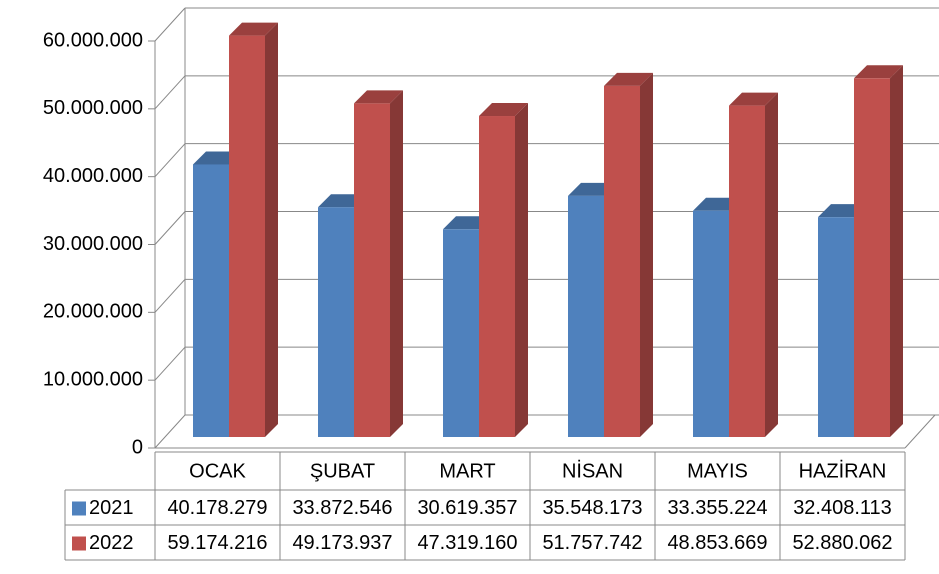  I want to click on x-tick-label: MART, so click(467, 471).